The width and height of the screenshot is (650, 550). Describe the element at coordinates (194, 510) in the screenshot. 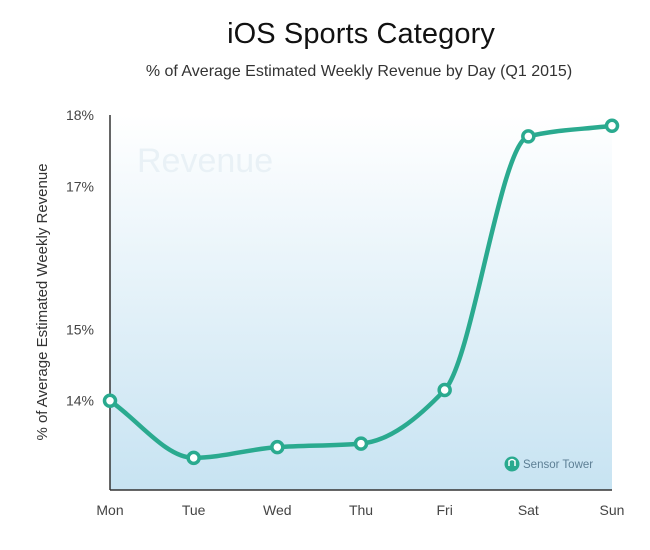

I see `x-tick-label: Tue` at that location.